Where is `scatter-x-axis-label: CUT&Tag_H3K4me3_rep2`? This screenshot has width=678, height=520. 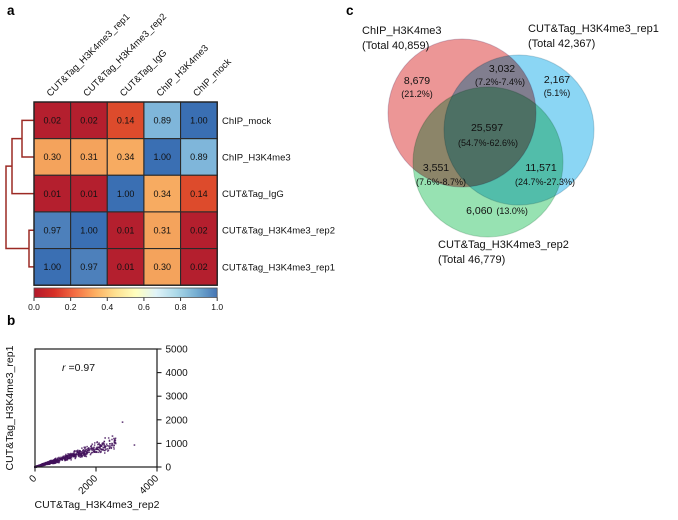 scatter-x-axis-label: CUT&Tag_H3K4me3_rep2 is located at coordinates (97, 505).